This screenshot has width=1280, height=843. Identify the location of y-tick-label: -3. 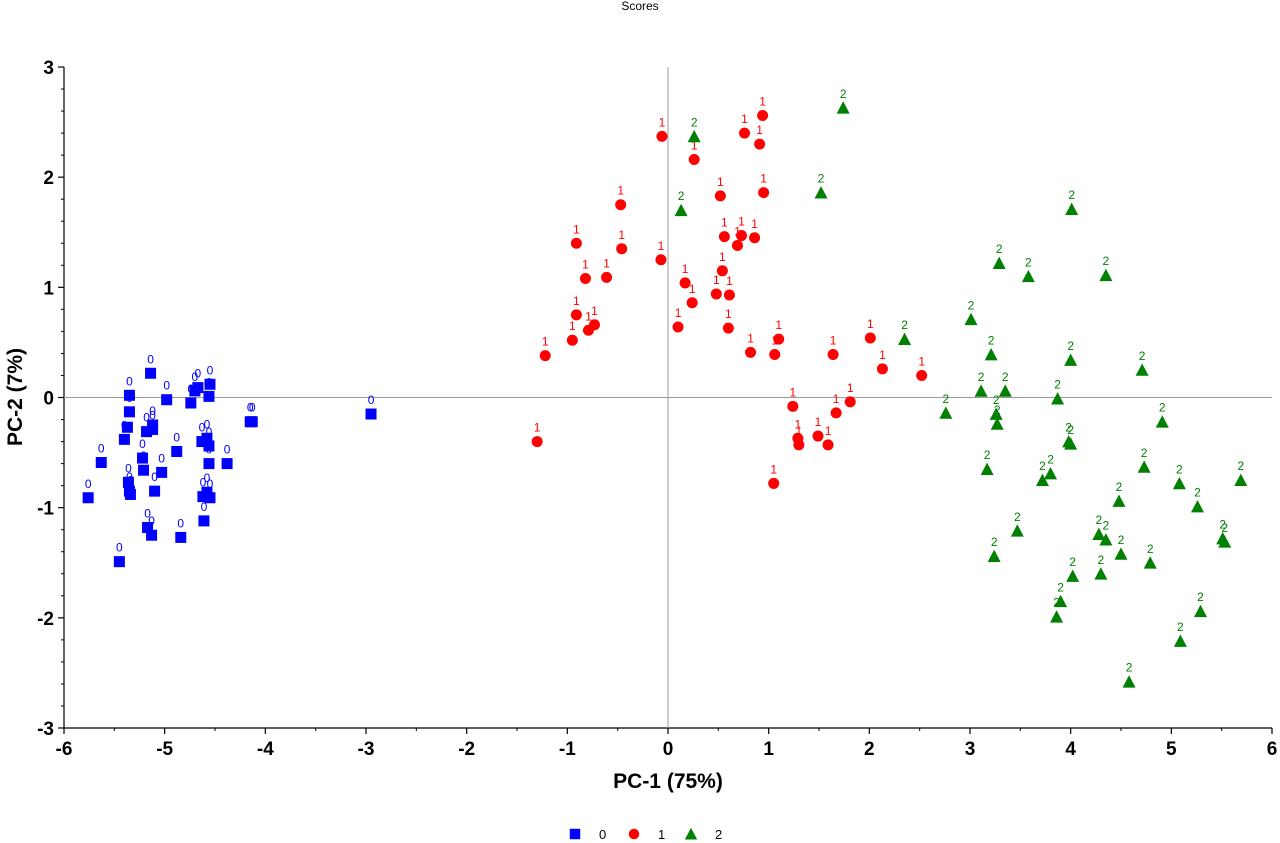
(45, 729).